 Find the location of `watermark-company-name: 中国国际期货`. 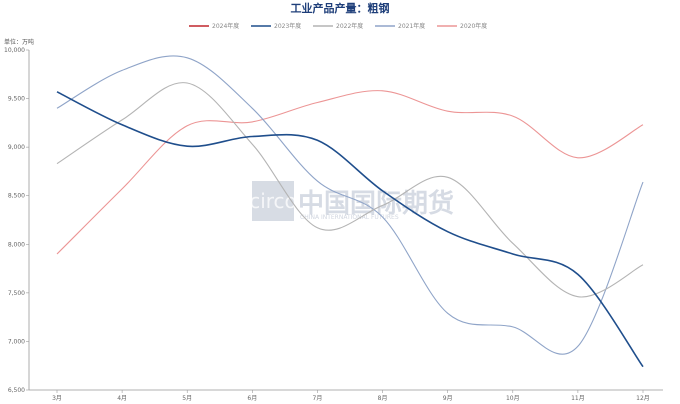

watermark-company-name: 中国国际期货 is located at coordinates (376, 203).